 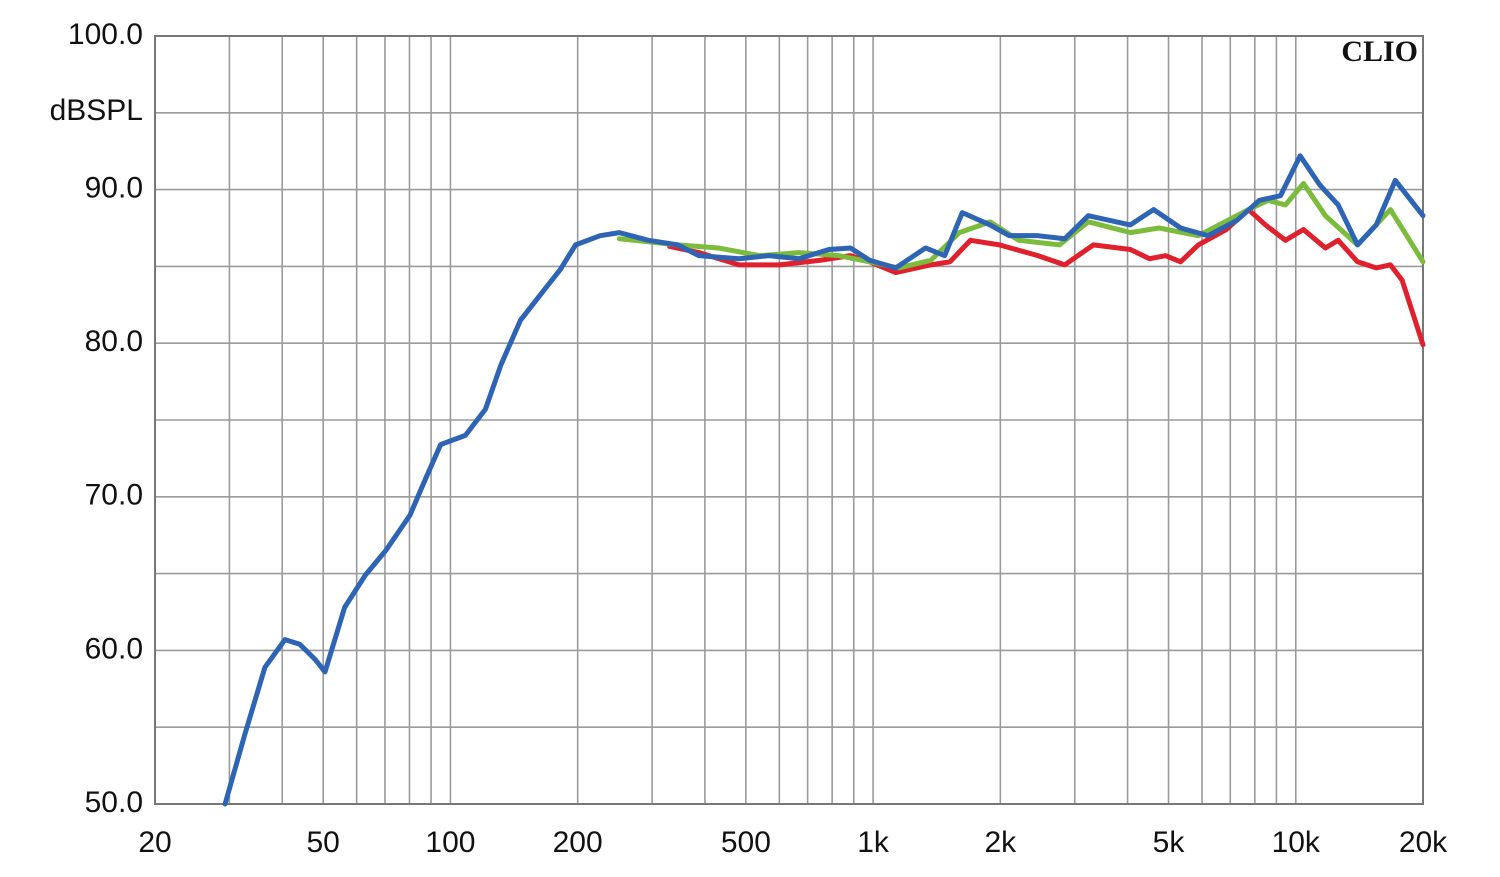 I want to click on x-tick-label: 20k, so click(x=1423, y=842).